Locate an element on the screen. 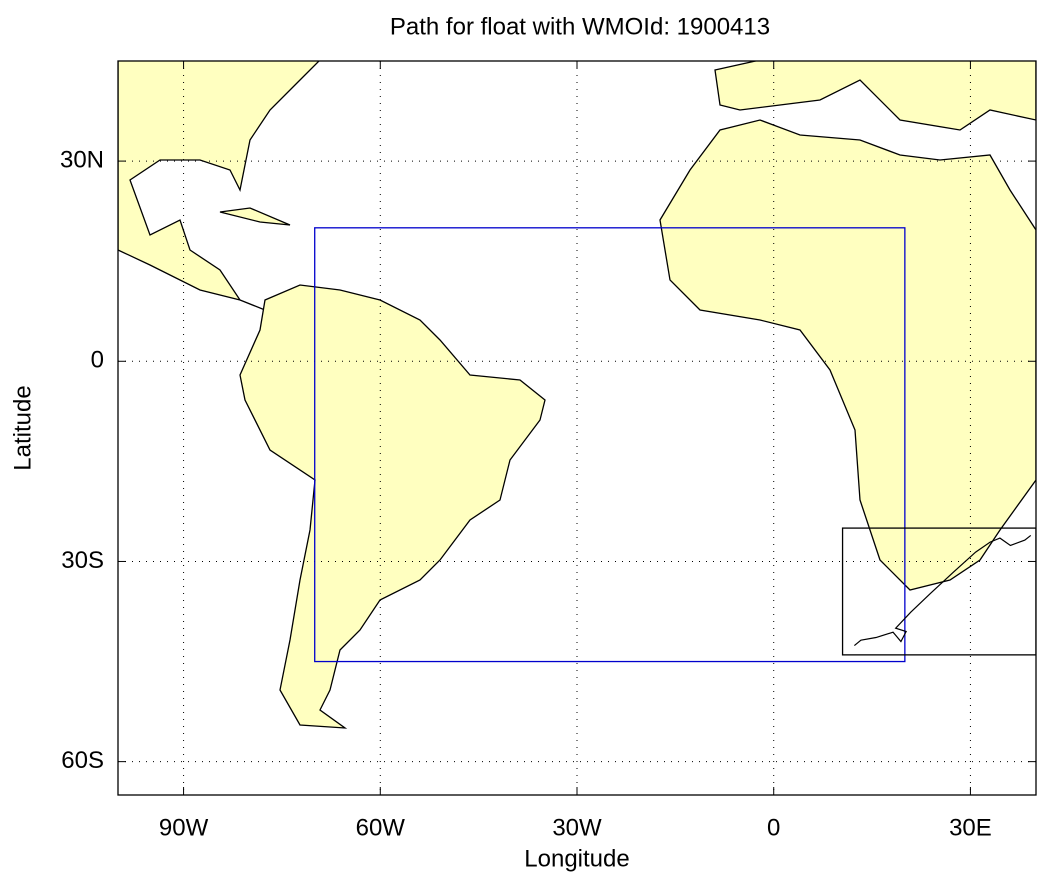  y-axis-label: Latitude is located at coordinates (22, 427).